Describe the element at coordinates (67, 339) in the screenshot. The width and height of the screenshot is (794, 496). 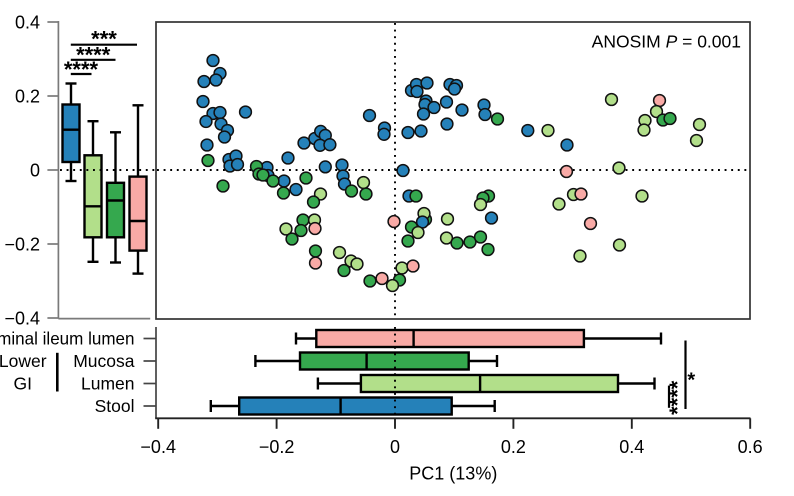
I see `svg-text: Terminal ileum lumen` at that location.